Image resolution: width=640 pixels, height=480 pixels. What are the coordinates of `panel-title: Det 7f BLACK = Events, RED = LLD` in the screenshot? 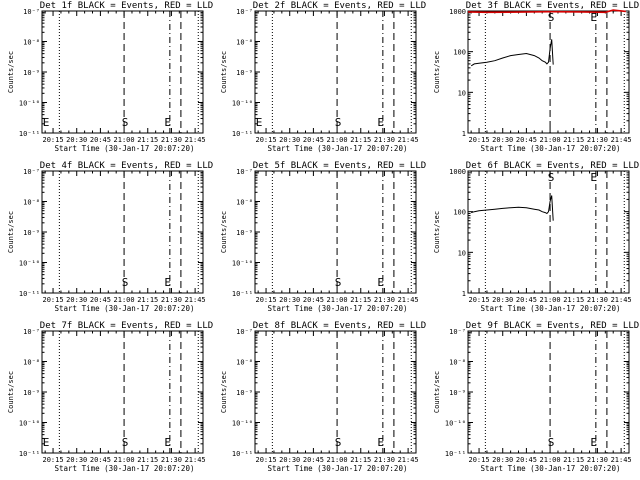 It's located at (126, 326).